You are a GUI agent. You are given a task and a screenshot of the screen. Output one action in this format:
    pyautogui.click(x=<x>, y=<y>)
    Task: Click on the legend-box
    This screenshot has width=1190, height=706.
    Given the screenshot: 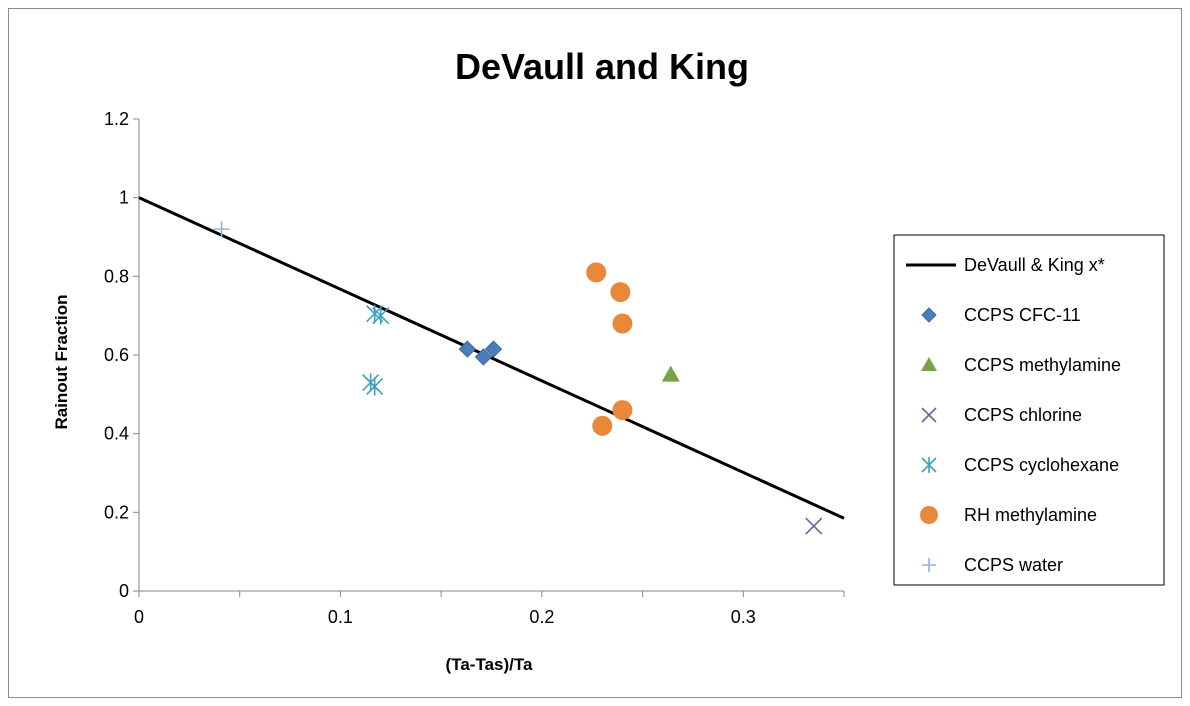 What is the action you would take?
    pyautogui.click(x=1029, y=410)
    